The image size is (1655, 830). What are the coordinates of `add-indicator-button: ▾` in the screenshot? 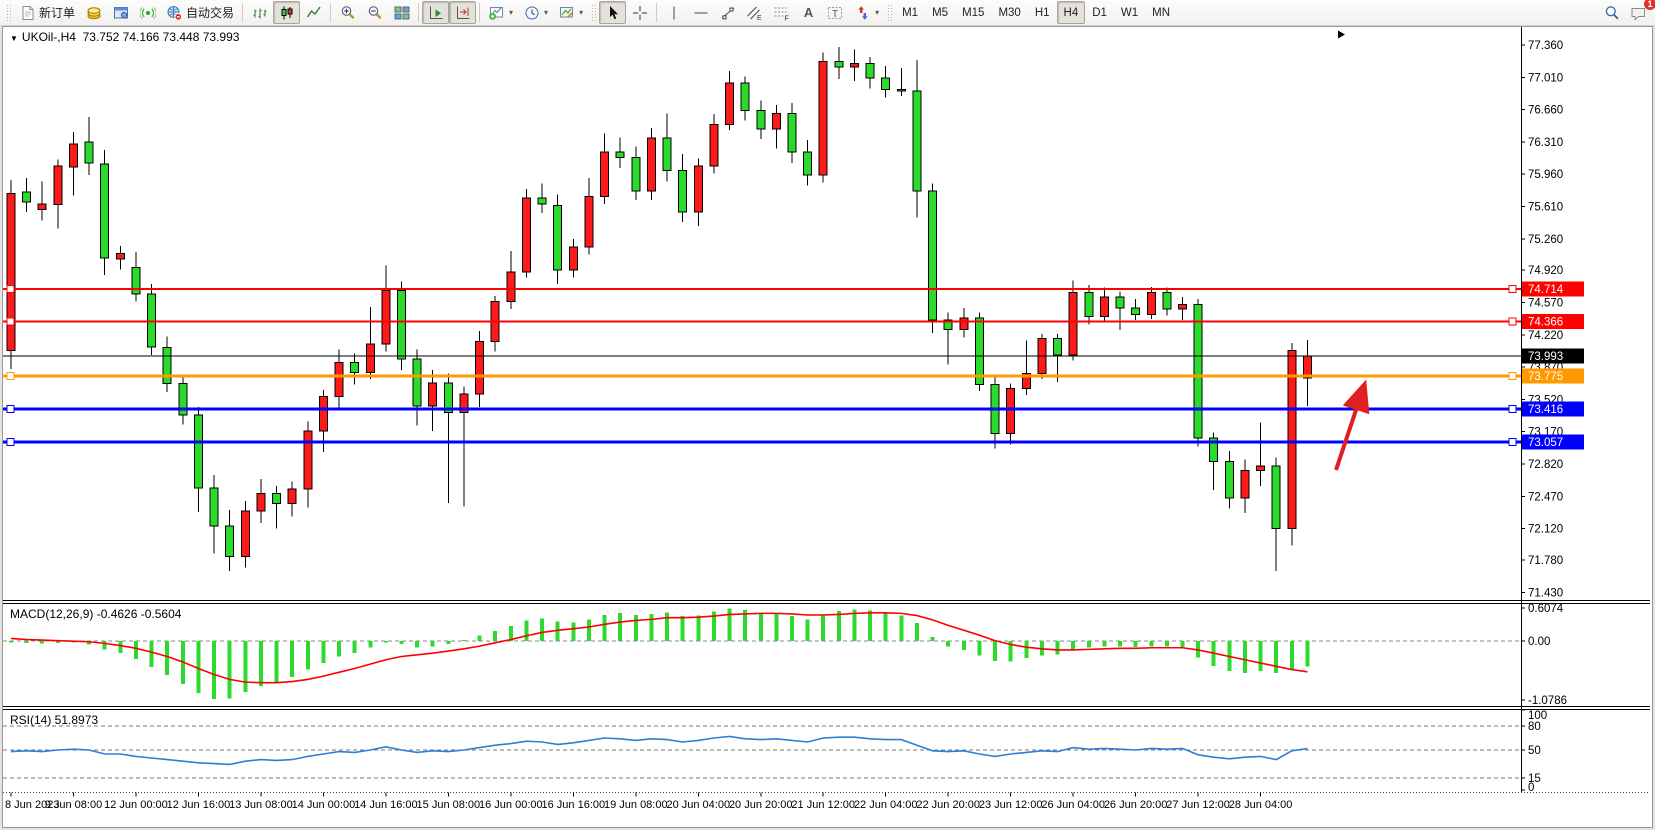 It's located at (500, 12).